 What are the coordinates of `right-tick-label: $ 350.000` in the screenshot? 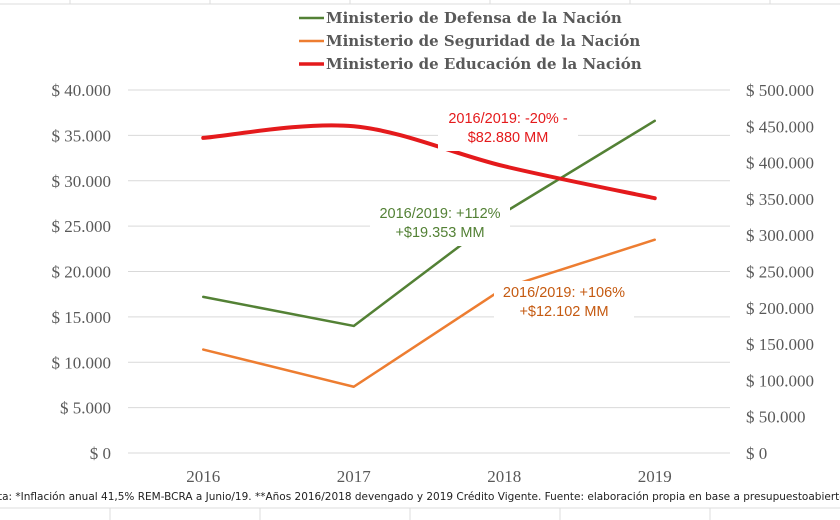 It's located at (780, 199).